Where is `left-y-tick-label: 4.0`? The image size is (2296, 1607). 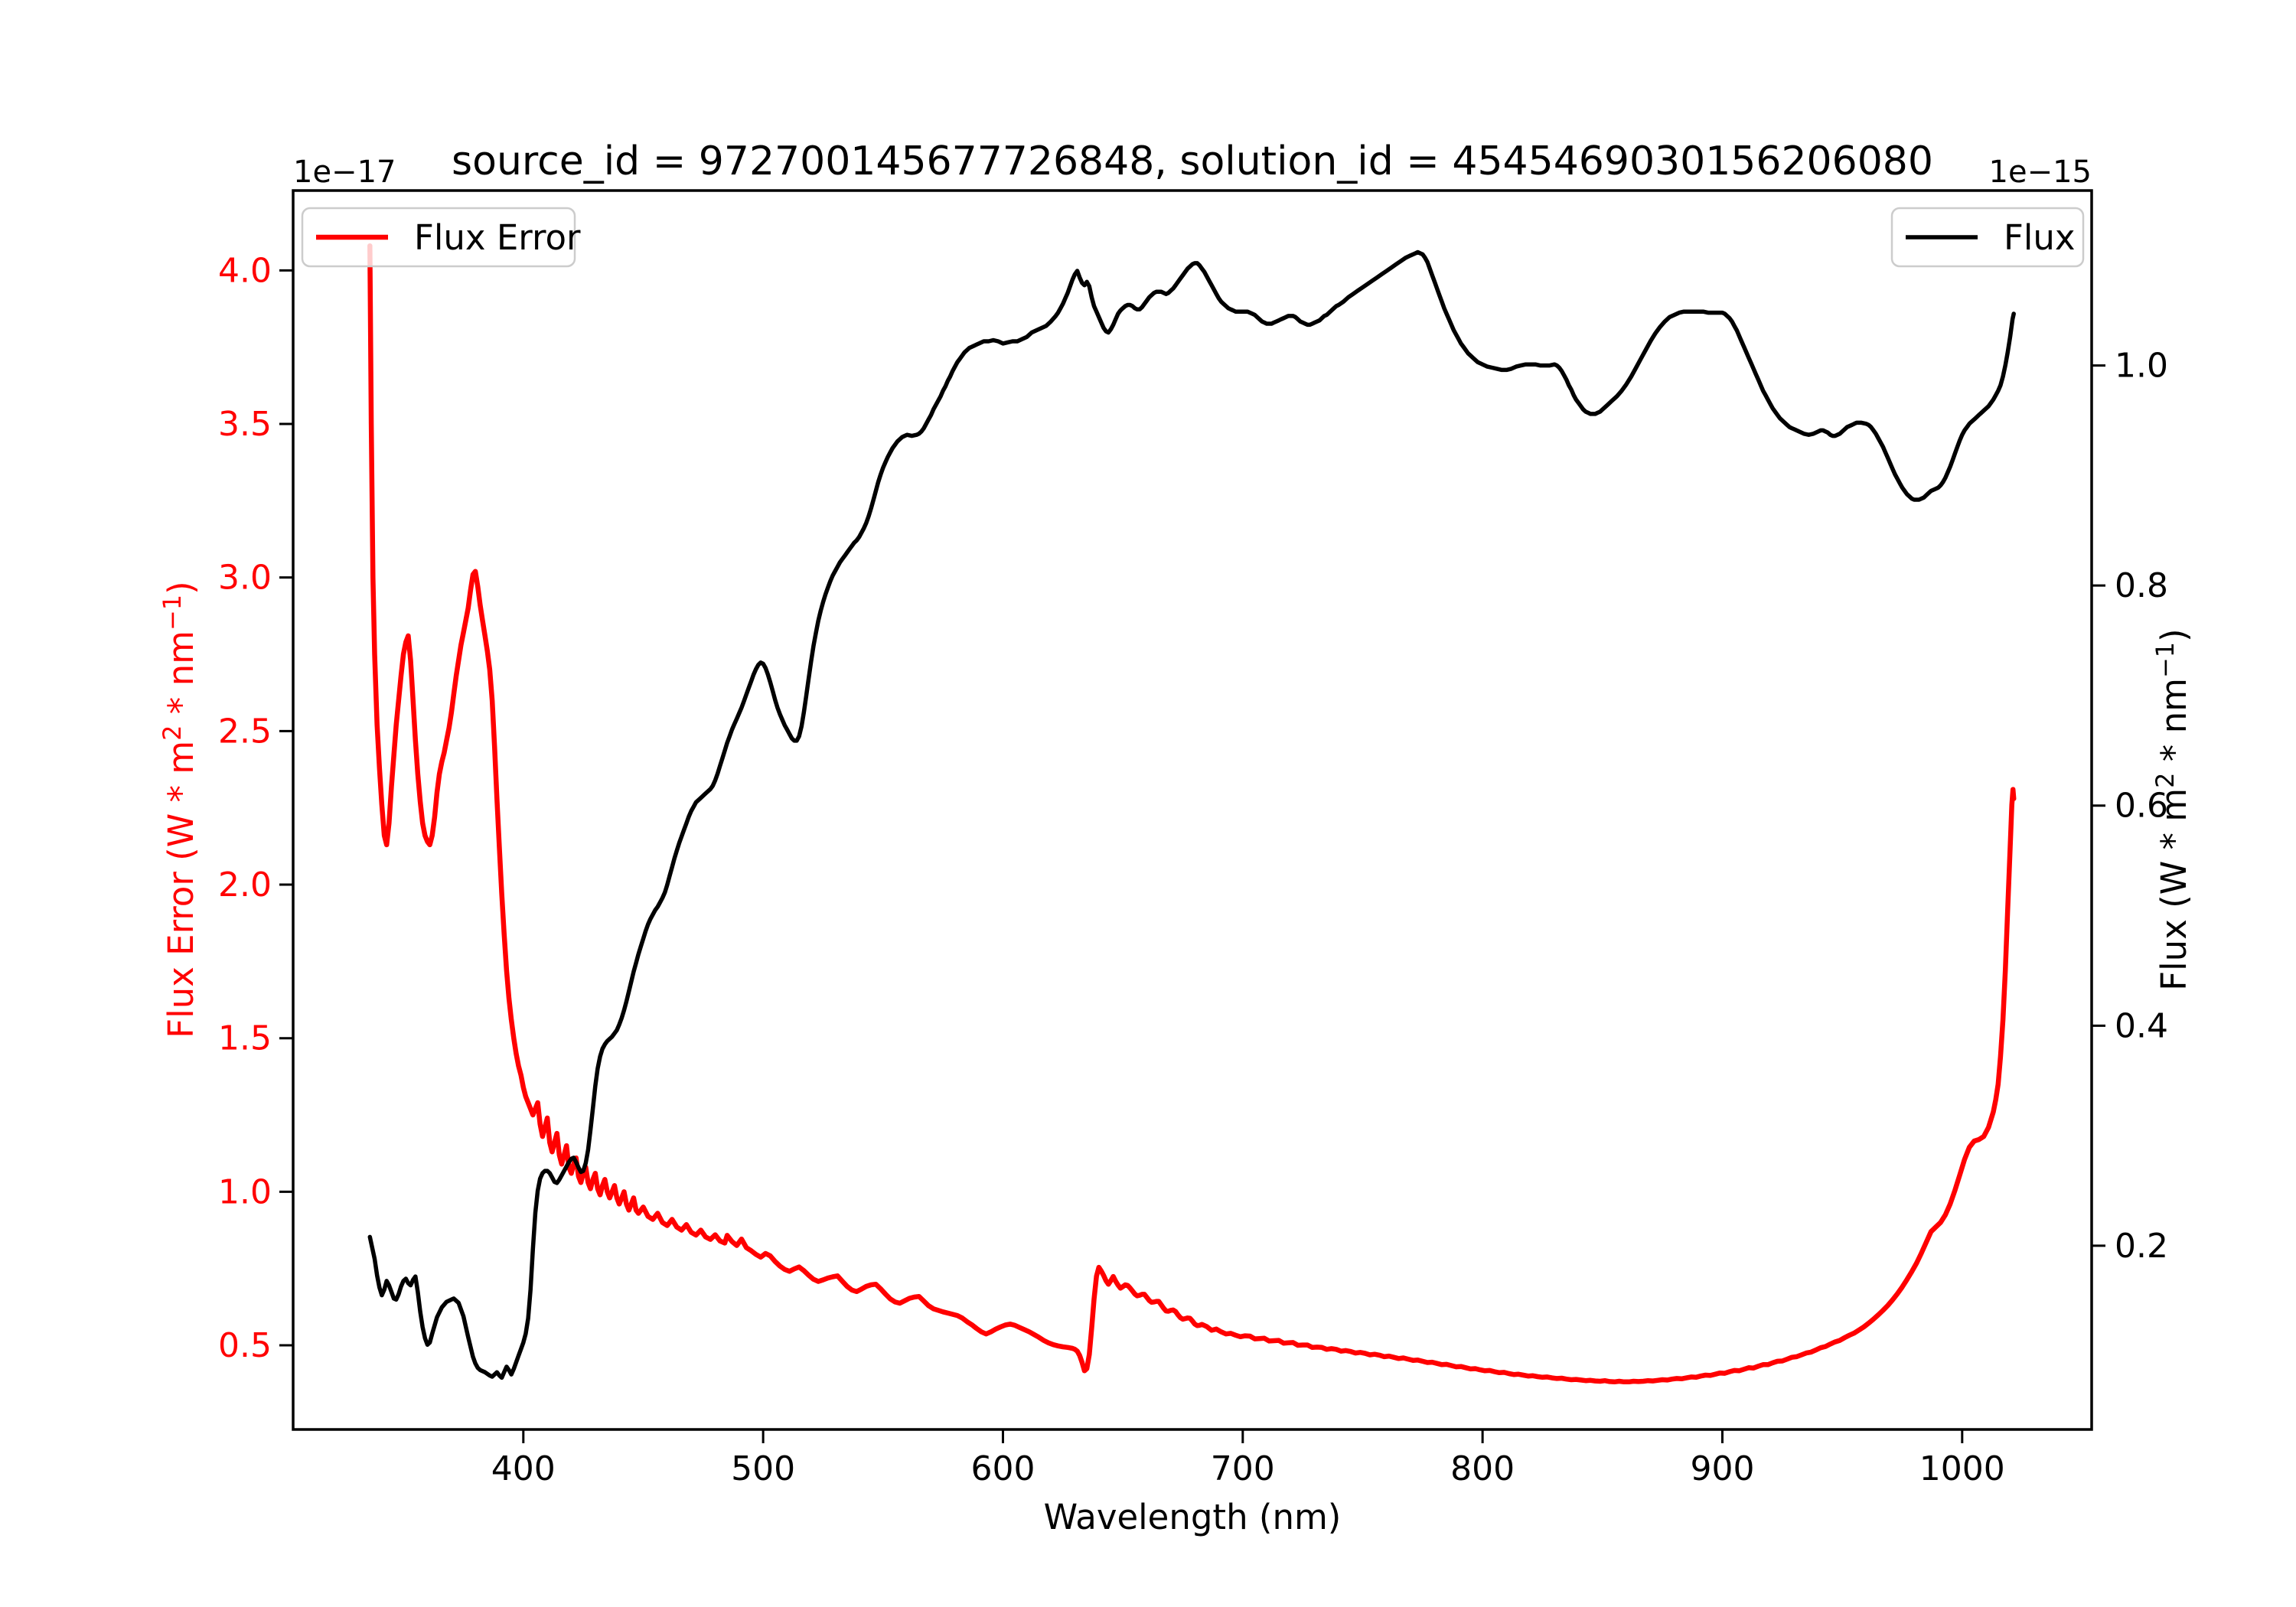 left-y-tick-label: 4.0 is located at coordinates (245, 270).